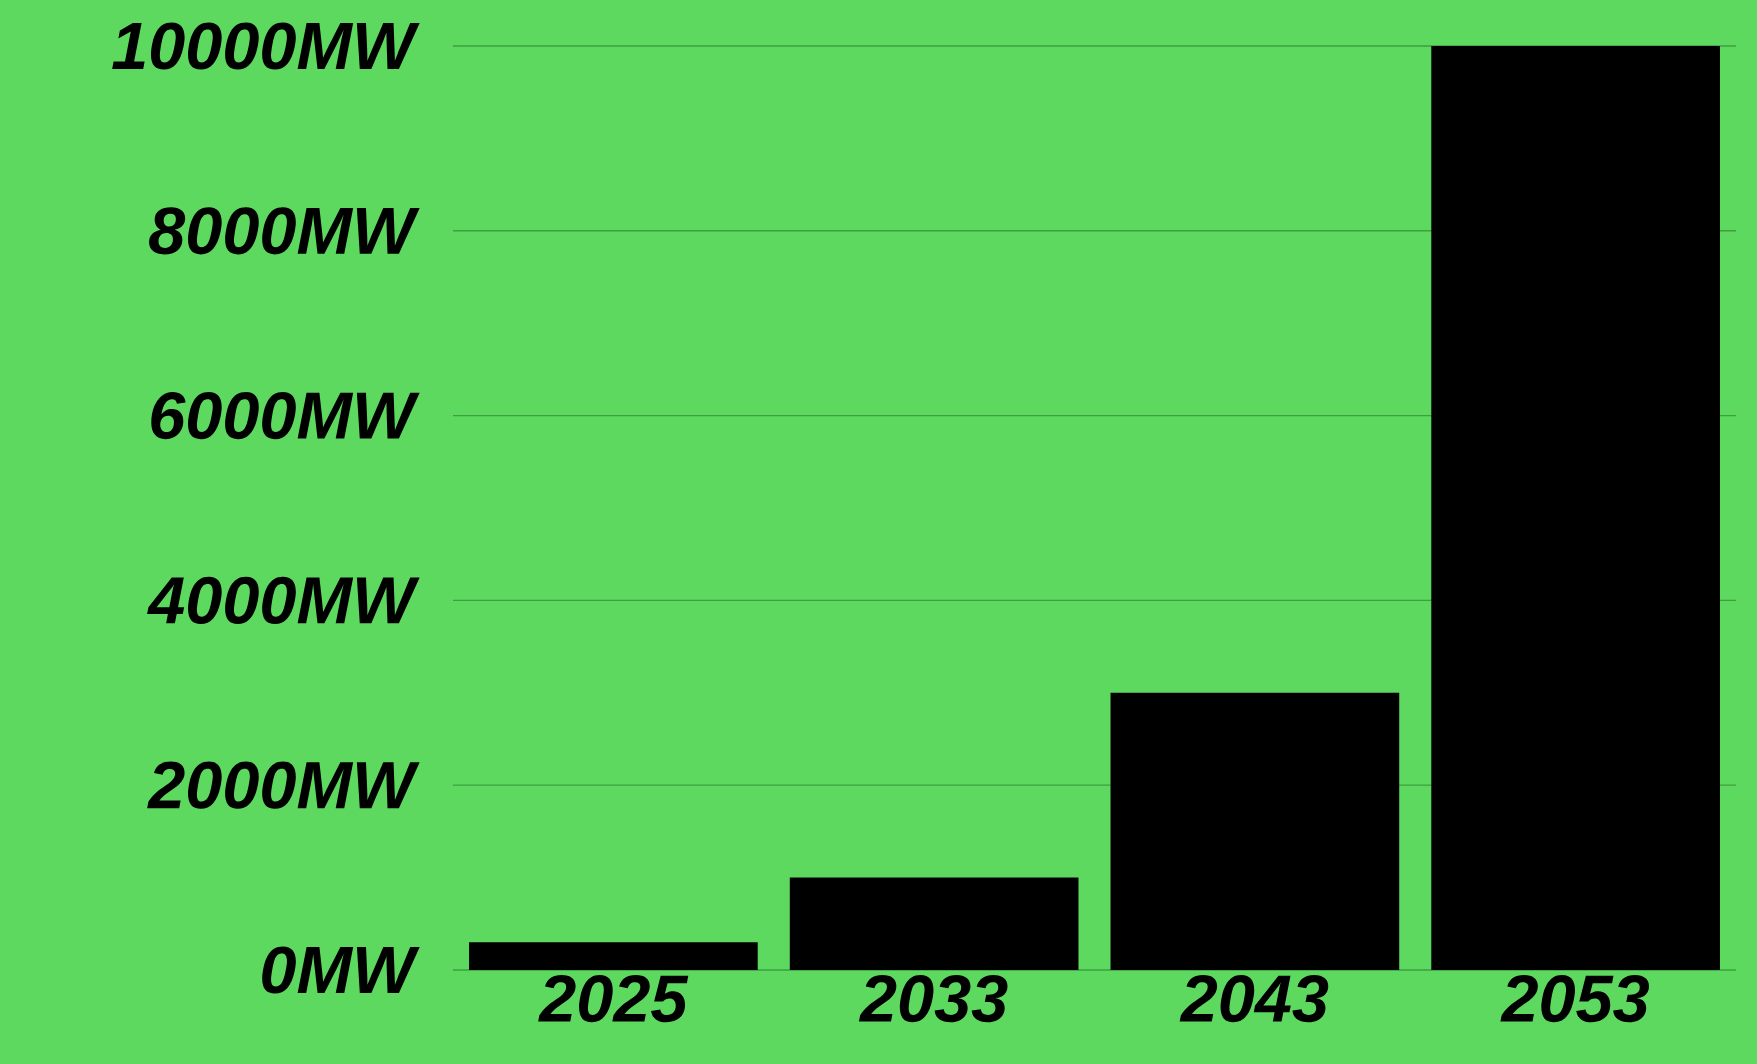 The width and height of the screenshot is (1757, 1064). I want to click on x-tick-label: 2053, so click(1574, 999).